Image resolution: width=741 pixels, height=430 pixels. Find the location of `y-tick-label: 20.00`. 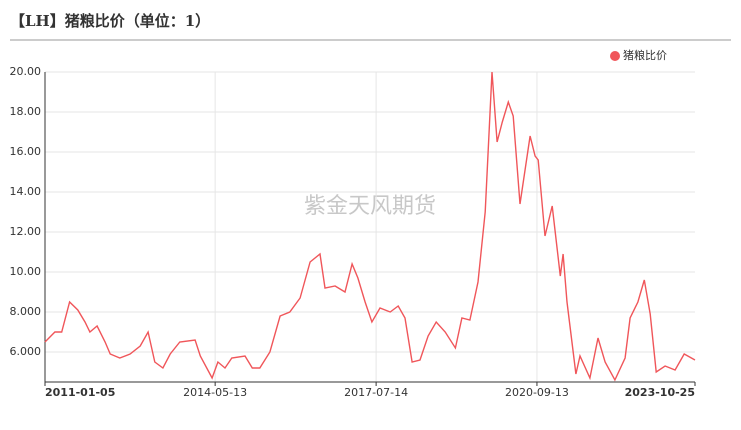

y-tick-label: 20.00 is located at coordinates (26, 71).